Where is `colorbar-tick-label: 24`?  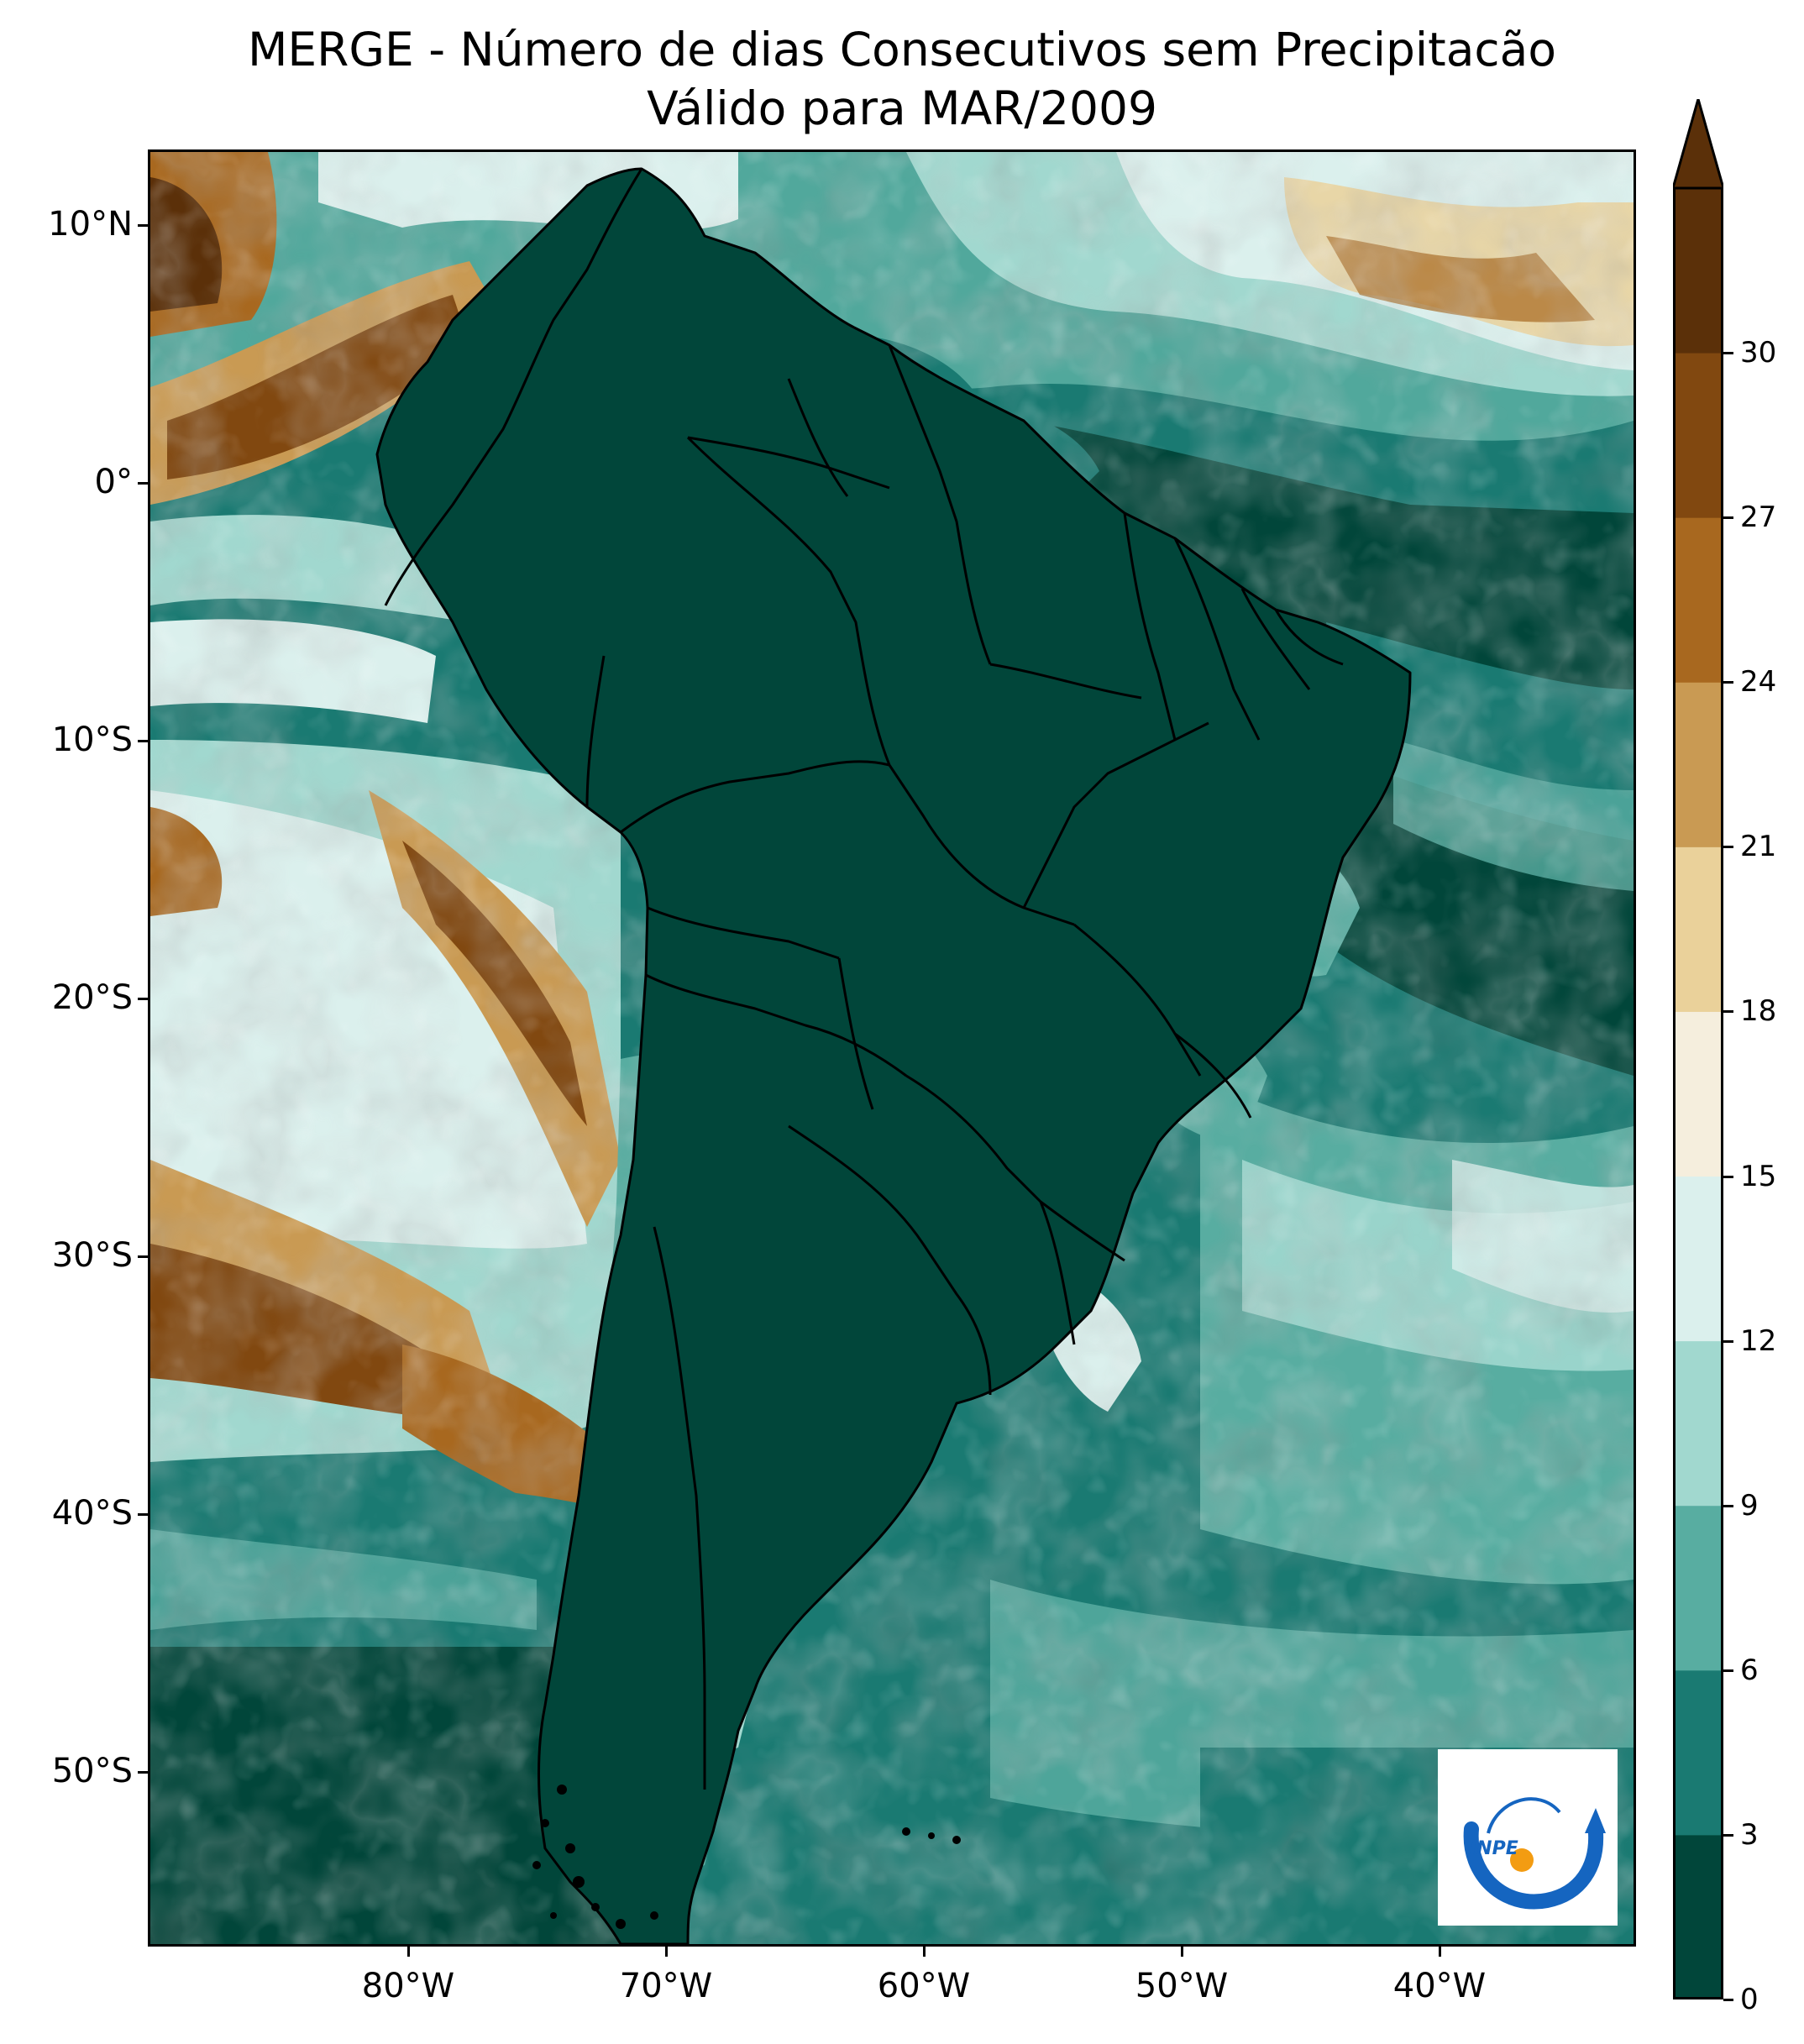
colorbar-tick-label: 24 is located at coordinates (1758, 682).